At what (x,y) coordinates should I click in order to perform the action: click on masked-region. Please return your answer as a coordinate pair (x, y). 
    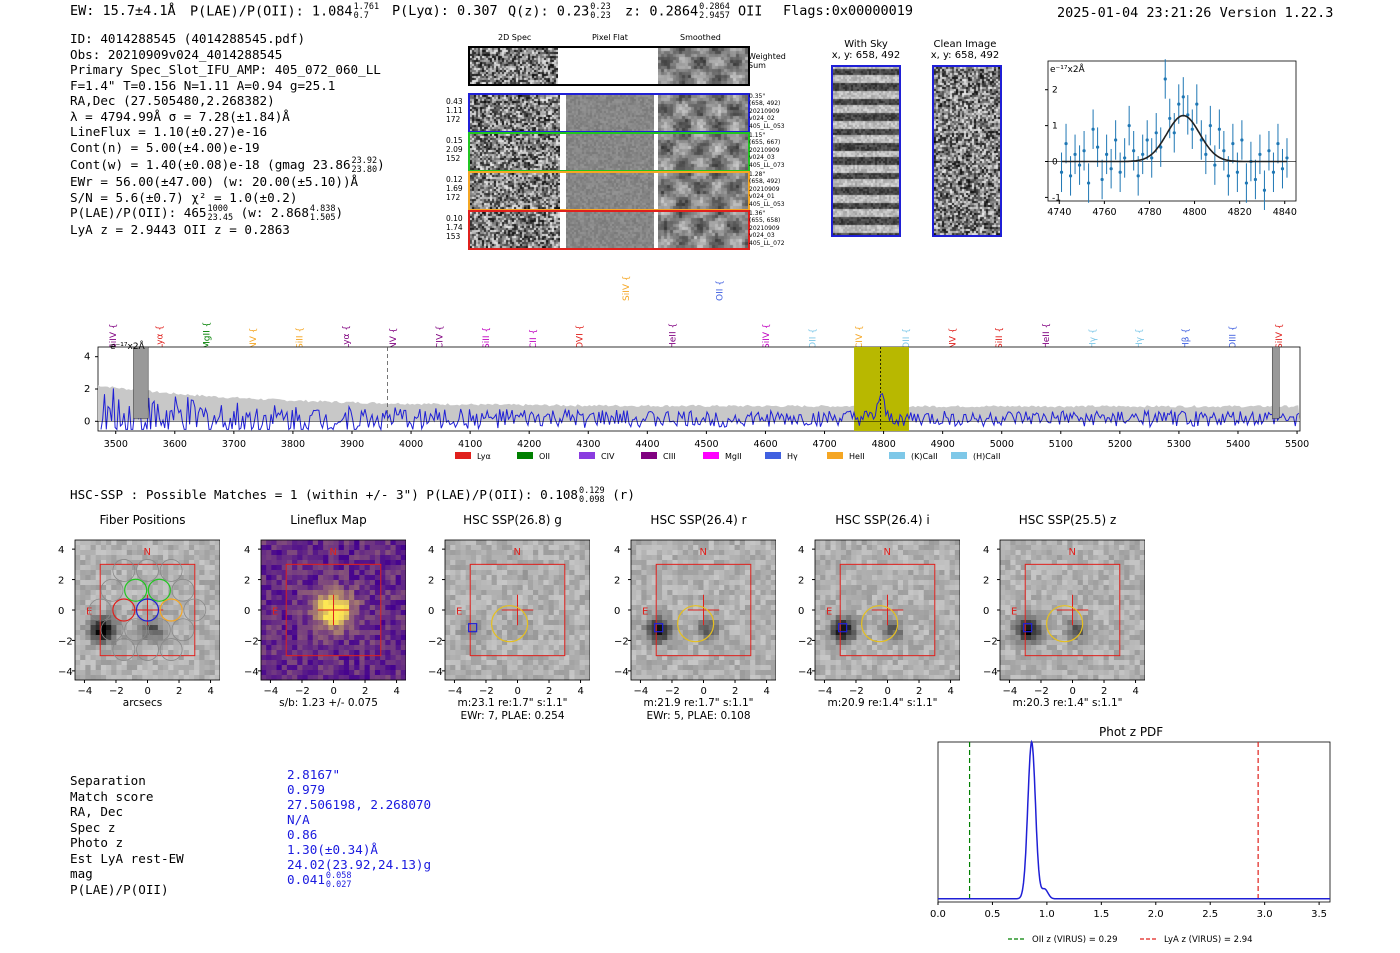
    Looking at the image, I should click on (141, 382).